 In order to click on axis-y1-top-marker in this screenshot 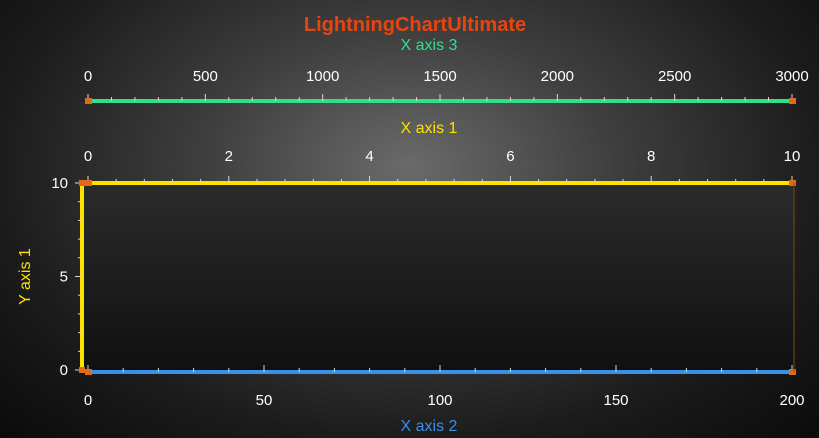, I will do `click(82, 183)`.